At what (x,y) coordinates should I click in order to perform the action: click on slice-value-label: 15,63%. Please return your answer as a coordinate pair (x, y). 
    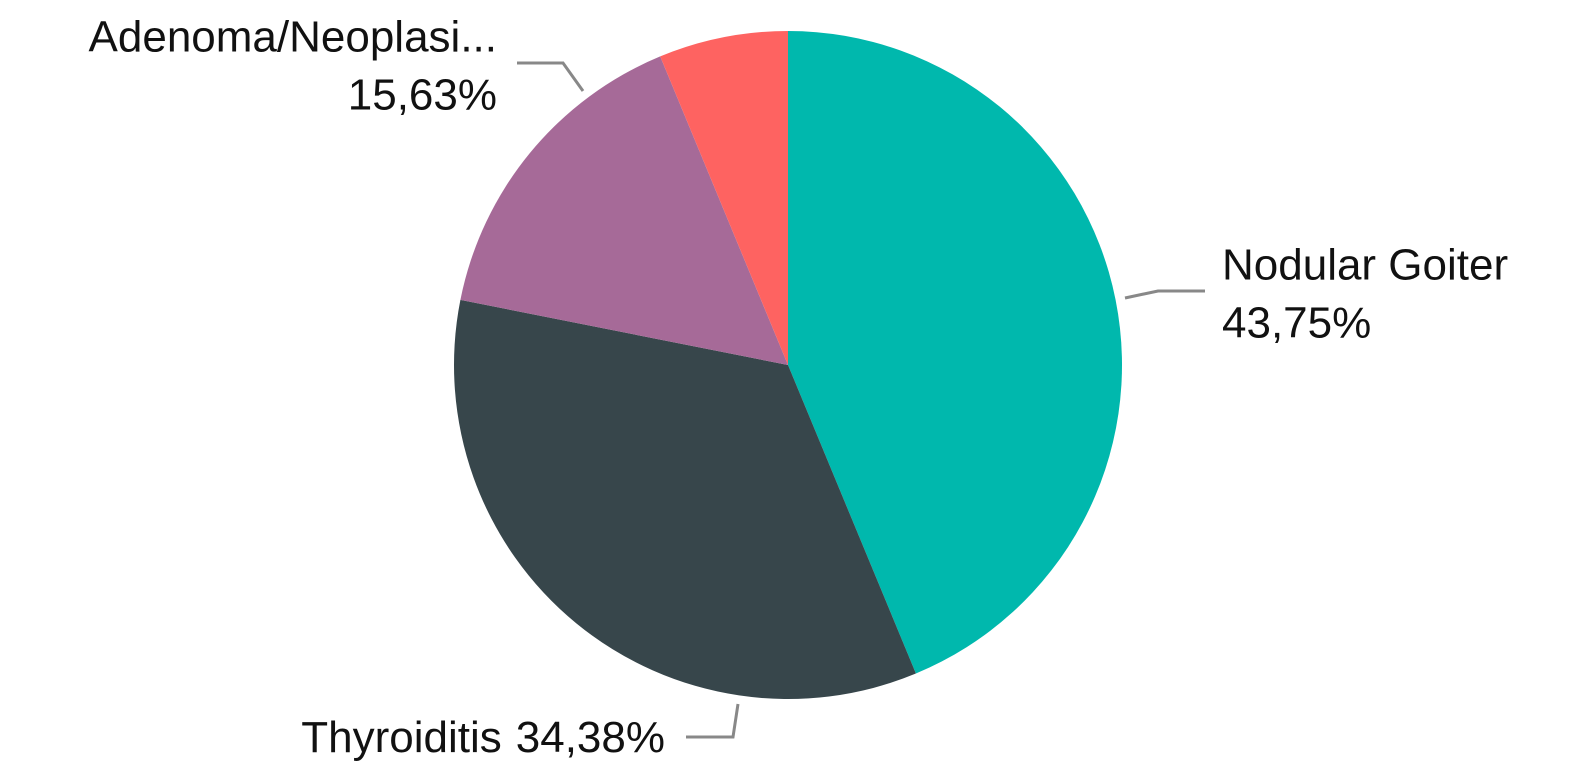
    Looking at the image, I should click on (422, 95).